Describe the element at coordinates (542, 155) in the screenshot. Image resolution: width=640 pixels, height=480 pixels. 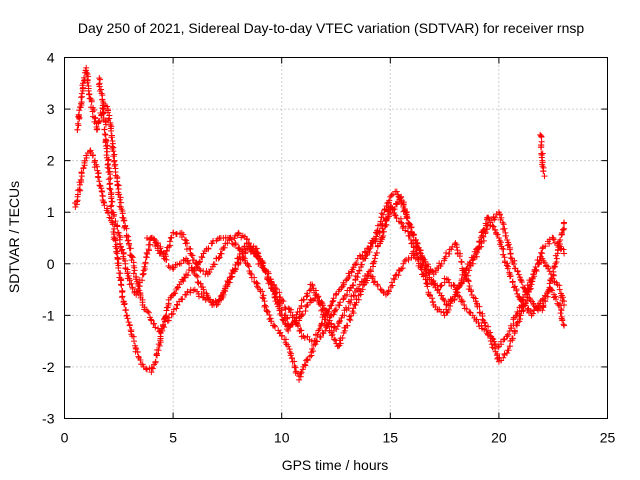
I see `series-trace-e` at that location.